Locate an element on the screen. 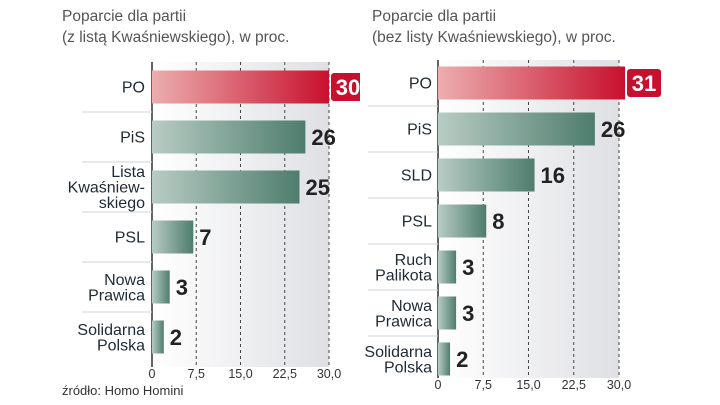  chart-2-category-label-line: PiS is located at coordinates (419, 130).